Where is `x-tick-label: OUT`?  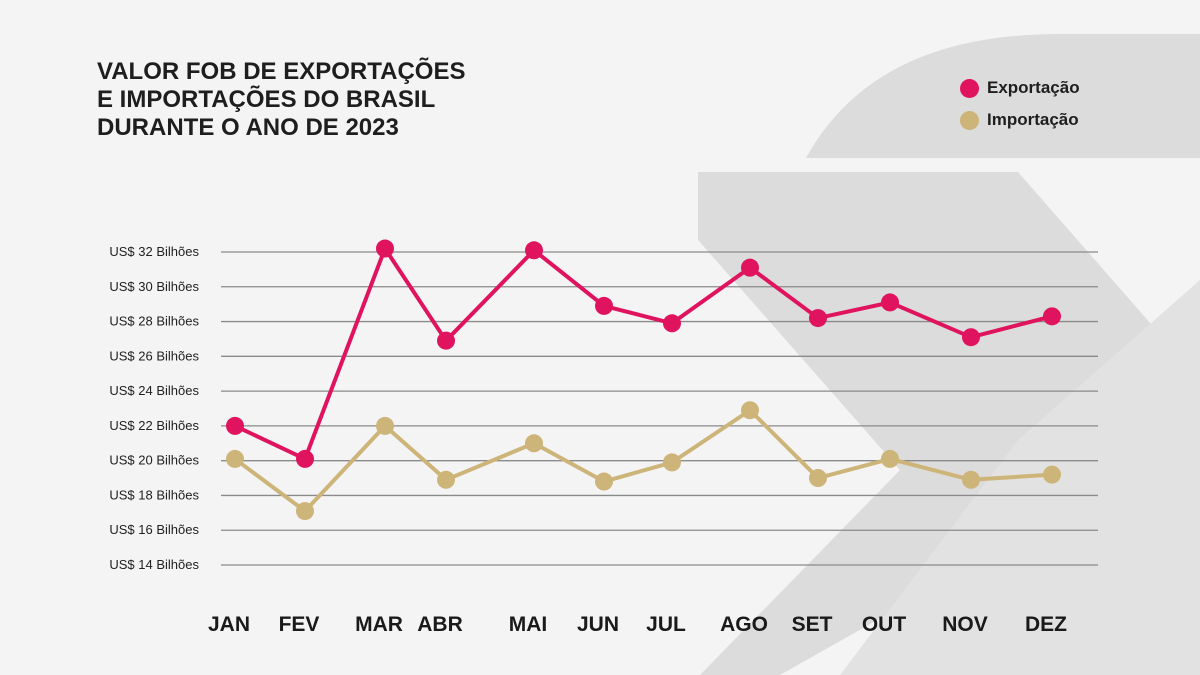 x-tick-label: OUT is located at coordinates (884, 624).